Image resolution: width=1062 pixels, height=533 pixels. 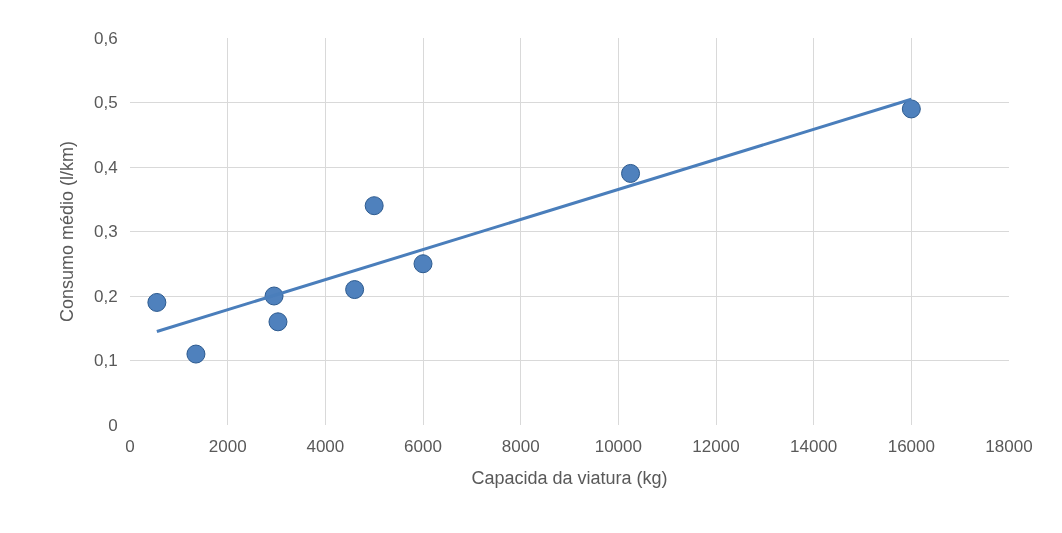 What do you see at coordinates (105, 38) in the screenshot?
I see `y-tick-label: 0,6` at bounding box center [105, 38].